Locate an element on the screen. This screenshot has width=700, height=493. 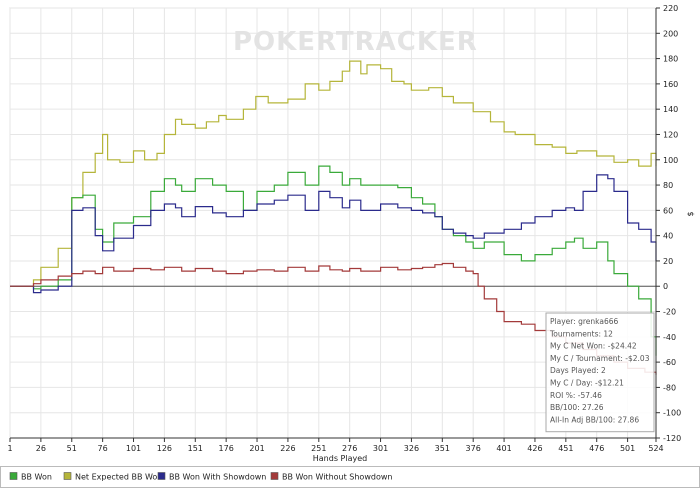
stat-line: Days Played: 2 is located at coordinates (578, 370).